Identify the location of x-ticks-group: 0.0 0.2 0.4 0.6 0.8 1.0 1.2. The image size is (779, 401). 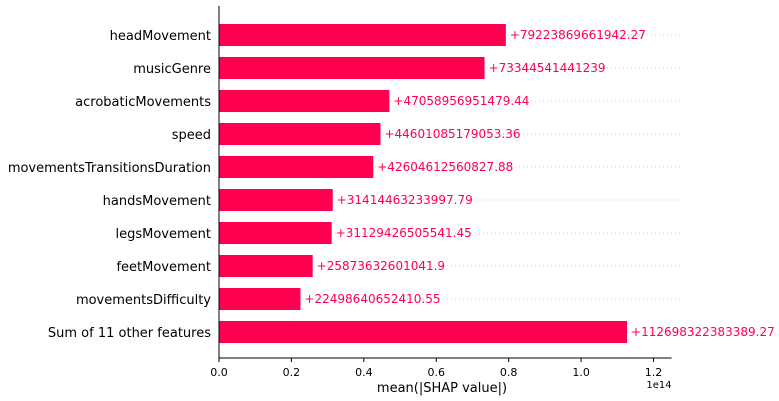
(436, 368).